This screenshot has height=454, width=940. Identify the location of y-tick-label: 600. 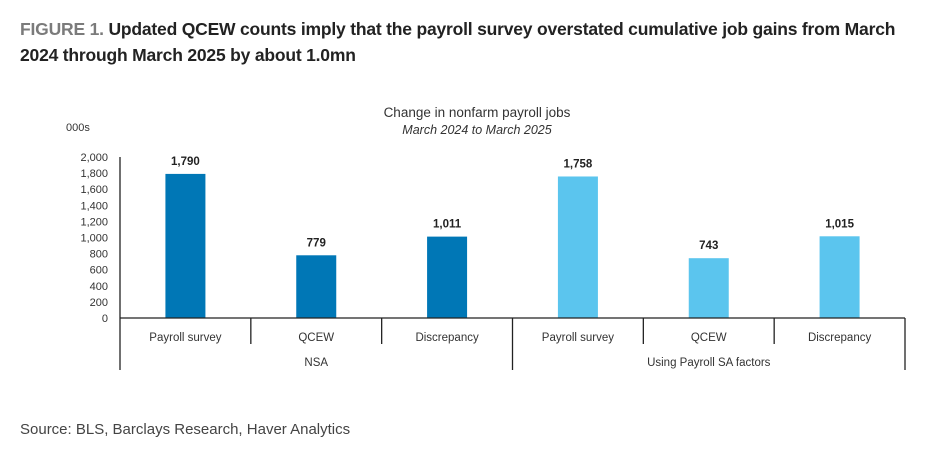
(99, 271).